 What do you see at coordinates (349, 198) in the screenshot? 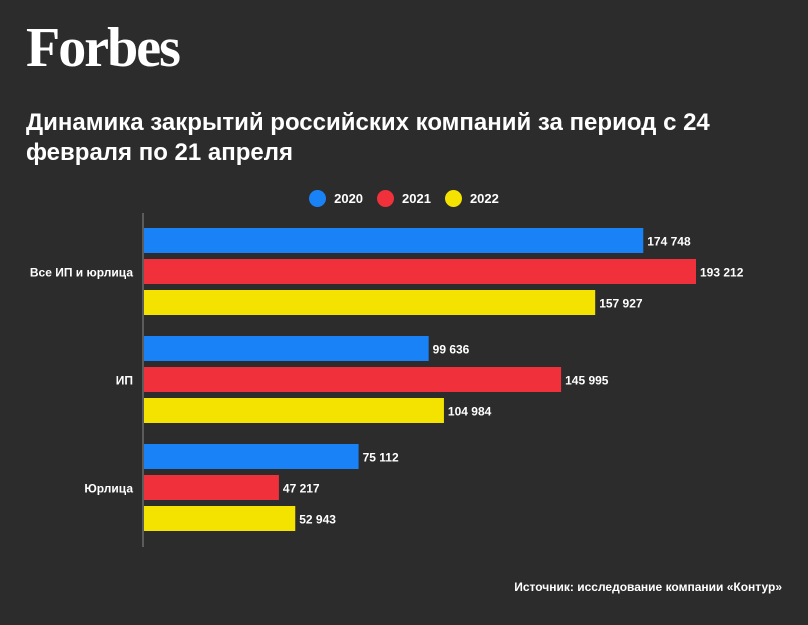
I see `legend-label: 2020` at bounding box center [349, 198].